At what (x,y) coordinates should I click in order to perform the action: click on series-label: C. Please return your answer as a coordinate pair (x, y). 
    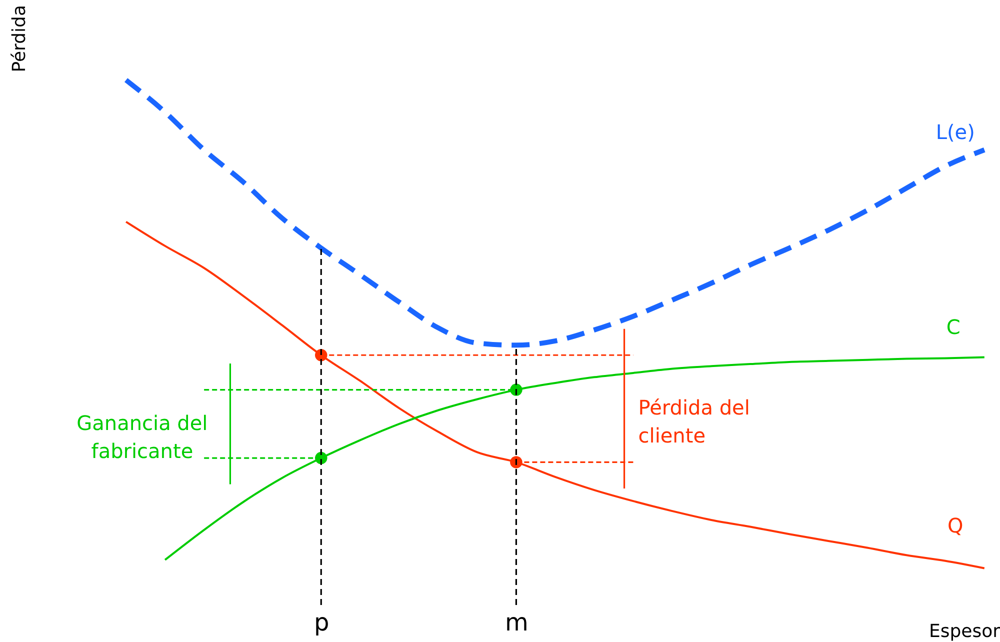
    Looking at the image, I should click on (953, 327).